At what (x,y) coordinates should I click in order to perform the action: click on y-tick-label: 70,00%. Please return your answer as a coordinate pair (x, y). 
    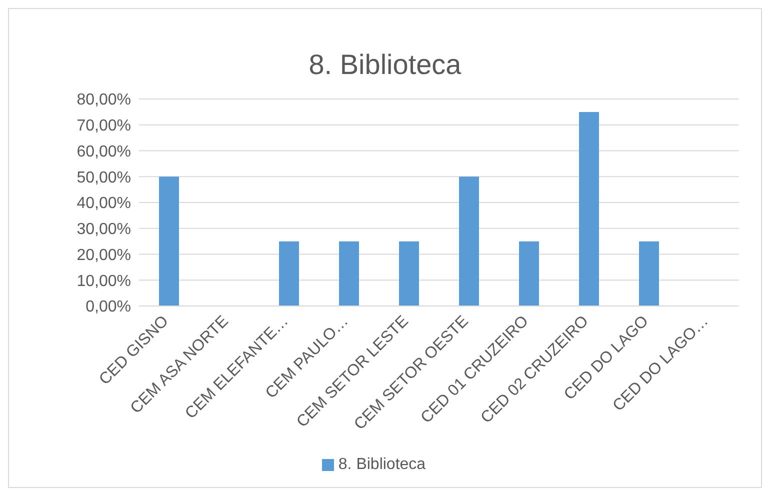
    Looking at the image, I should click on (103, 126).